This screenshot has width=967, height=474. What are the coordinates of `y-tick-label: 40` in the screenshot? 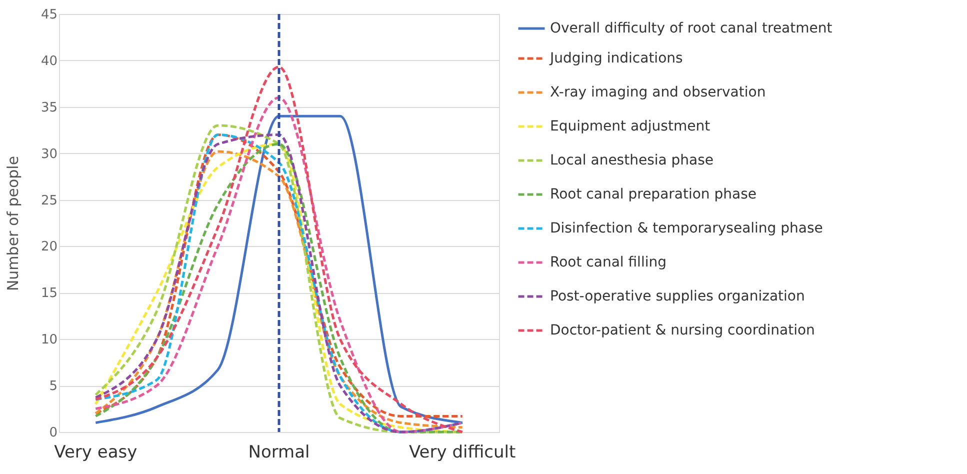 It's located at (49, 61).